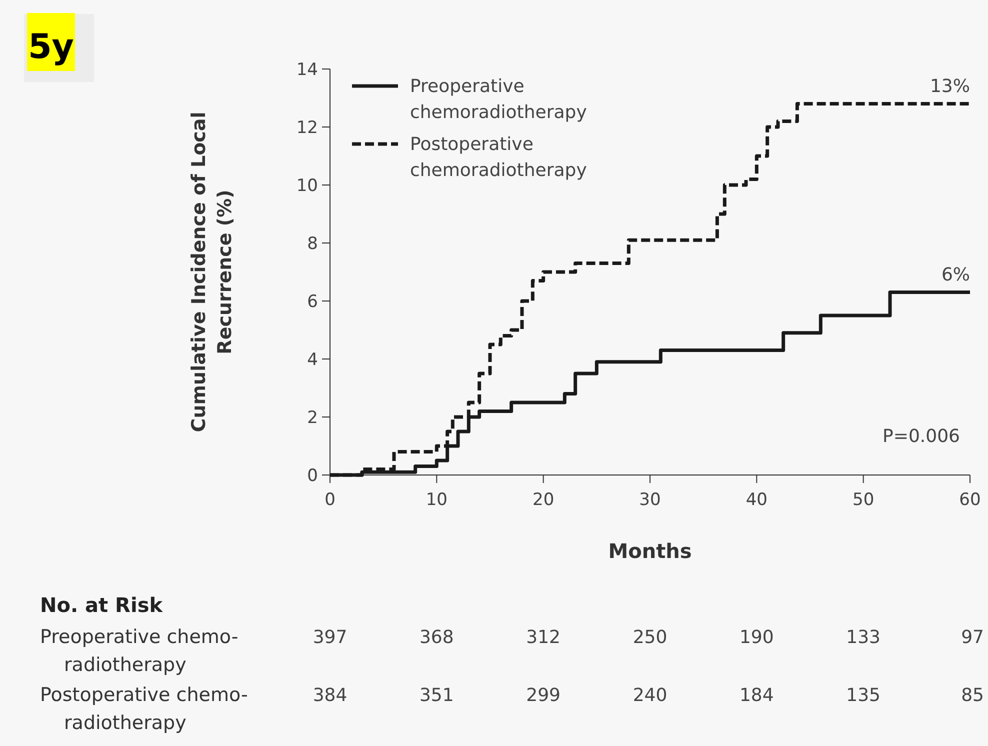 The height and width of the screenshot is (746, 988). Describe the element at coordinates (863, 500) in the screenshot. I see `x-tick-label: 50` at that location.